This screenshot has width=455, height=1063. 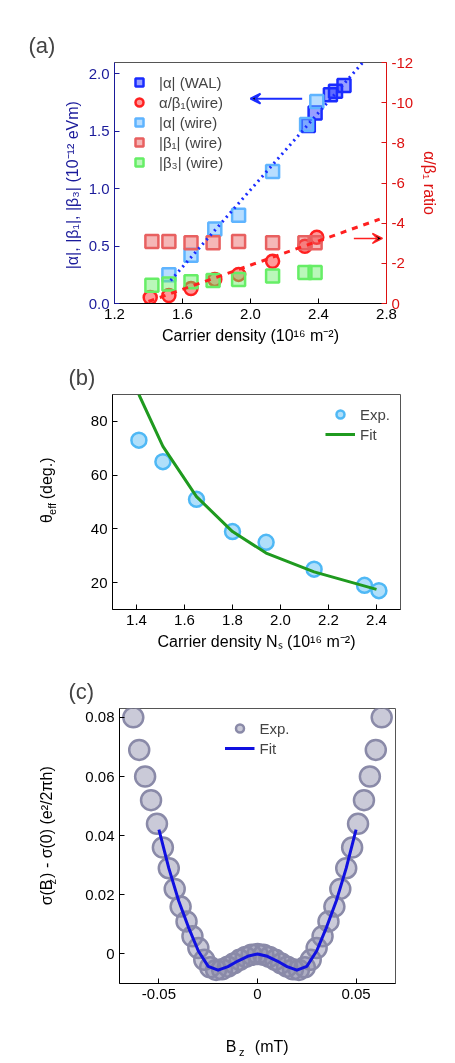 I want to click on x-axis-title: Carrier density Nₛ (10¹⁶ m⁻²), so click(x=256, y=641).